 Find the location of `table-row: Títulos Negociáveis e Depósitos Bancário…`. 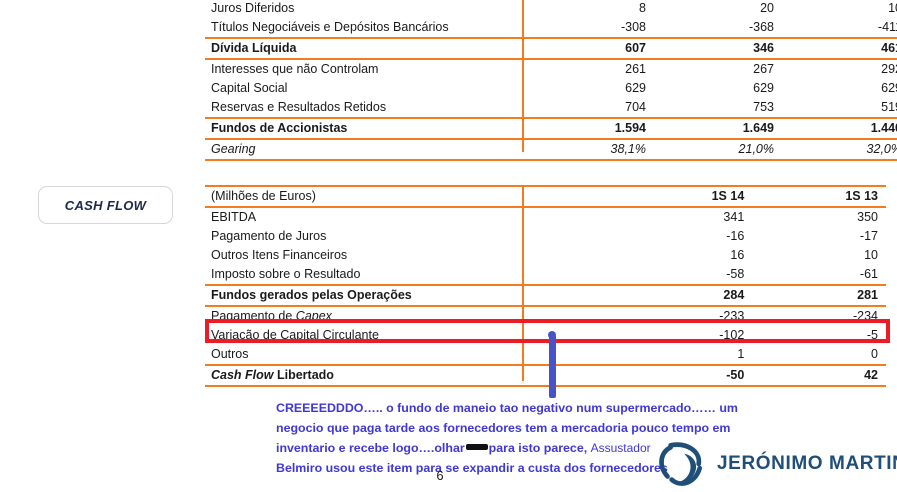

table-row: Títulos Negociáveis e Depósitos Bancário… is located at coordinates (551, 28).